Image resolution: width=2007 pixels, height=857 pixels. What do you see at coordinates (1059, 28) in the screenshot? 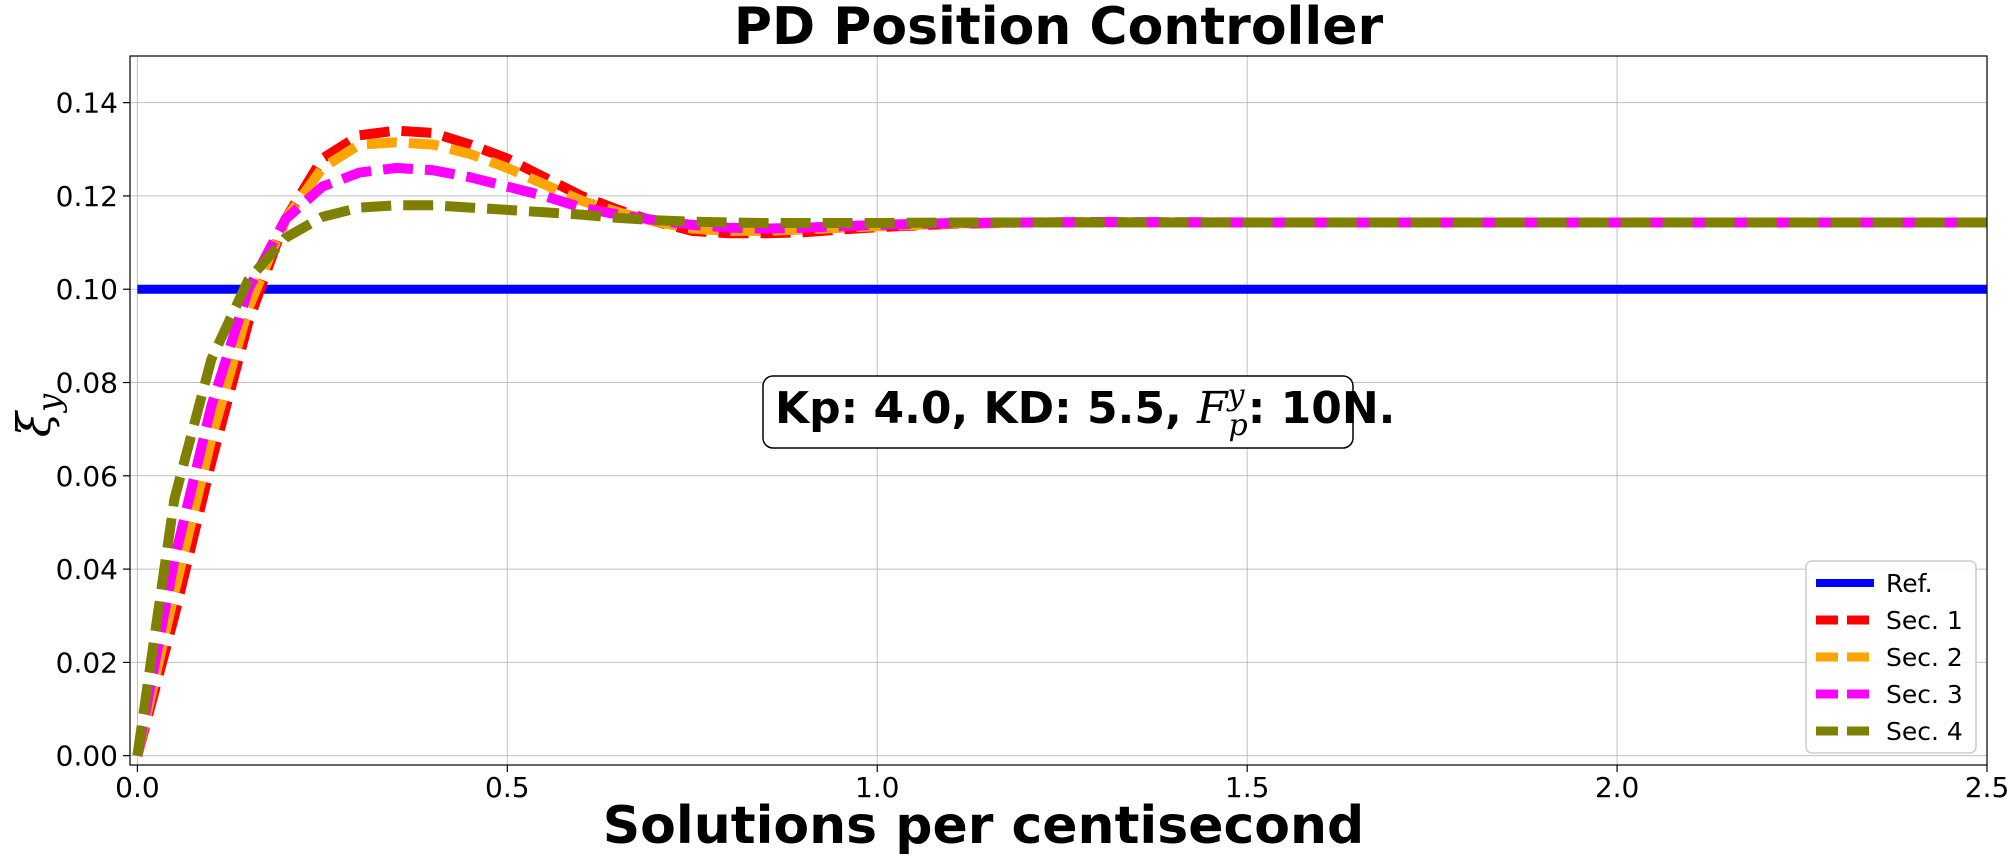
I see `chart-title: PD Position Controller` at bounding box center [1059, 28].